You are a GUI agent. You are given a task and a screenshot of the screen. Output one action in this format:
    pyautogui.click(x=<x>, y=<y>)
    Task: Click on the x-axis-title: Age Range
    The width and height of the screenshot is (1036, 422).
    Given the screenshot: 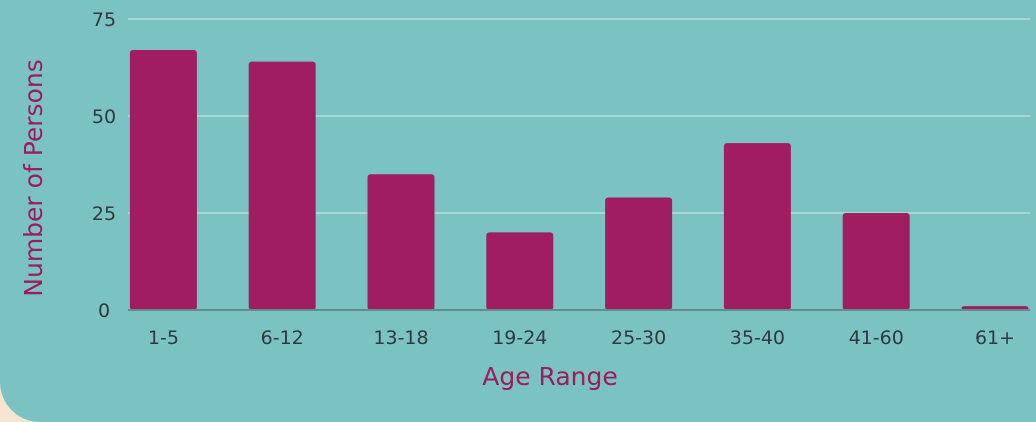 What is the action you would take?
    pyautogui.click(x=550, y=376)
    